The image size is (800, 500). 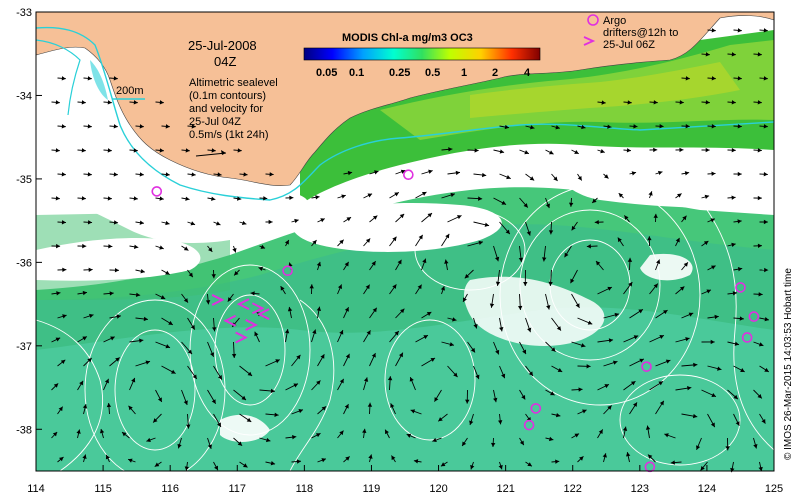 I want to click on isobath-200m-west, so click(x=58, y=77).